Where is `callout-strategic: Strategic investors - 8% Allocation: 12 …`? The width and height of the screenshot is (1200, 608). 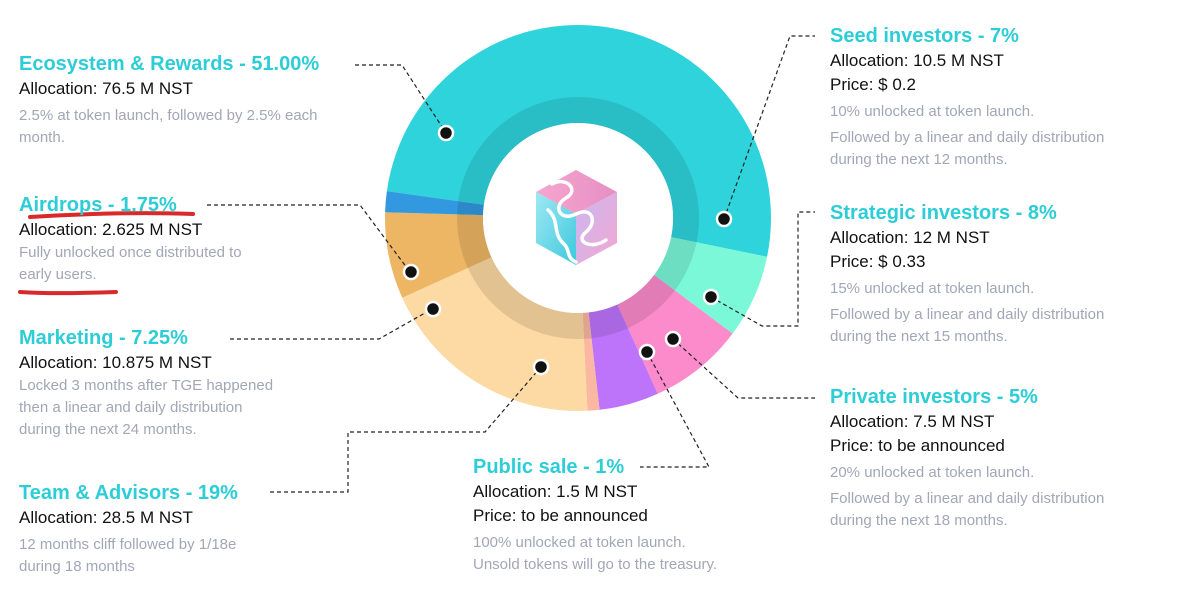
callout-strategic: Strategic investors - 8% Allocation: 12 … is located at coordinates (967, 274).